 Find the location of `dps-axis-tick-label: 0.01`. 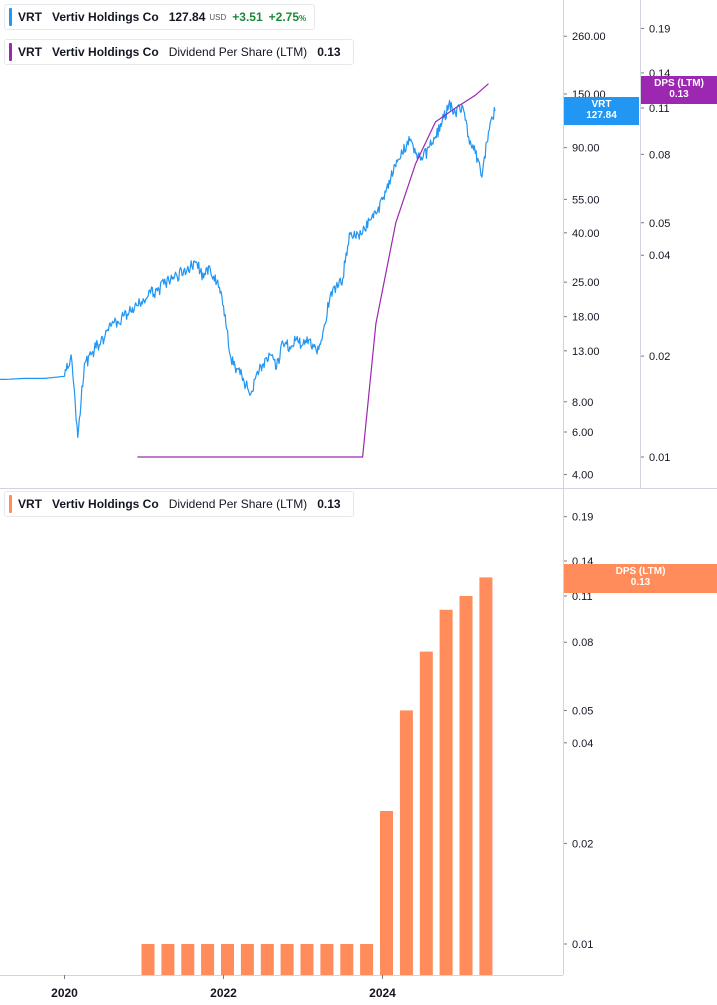

dps-axis-tick-label: 0.01 is located at coordinates (659, 458).